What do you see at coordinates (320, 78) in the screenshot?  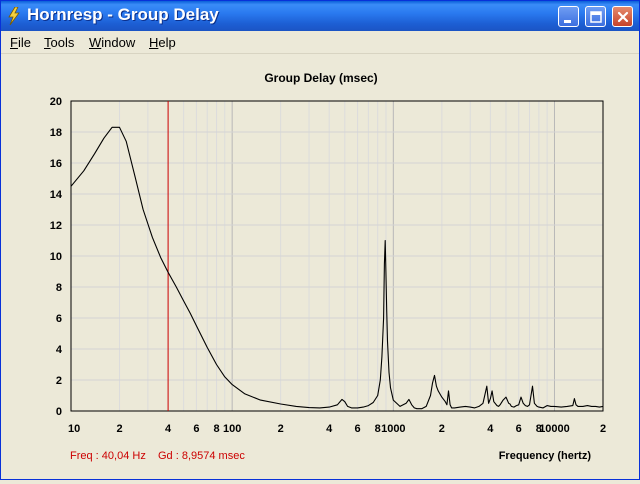 I see `chart-title: Group Delay (msec)` at bounding box center [320, 78].